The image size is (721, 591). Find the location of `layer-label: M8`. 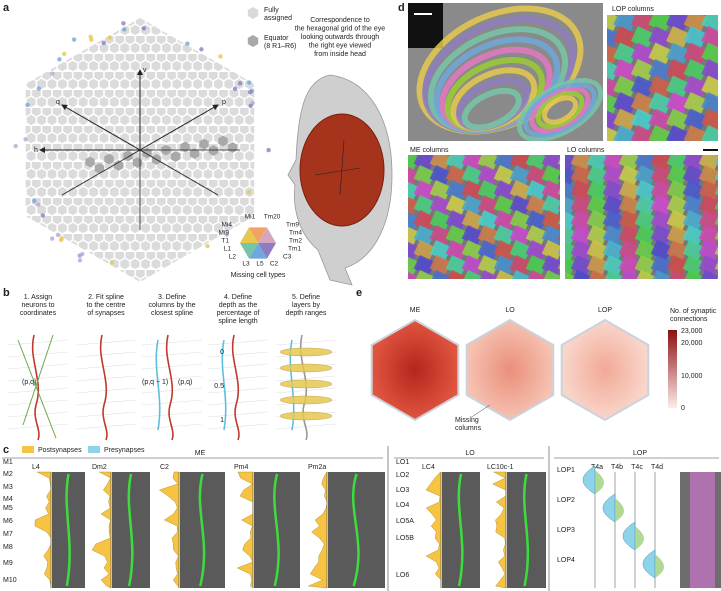

layer-label: M8 is located at coordinates (8, 547).